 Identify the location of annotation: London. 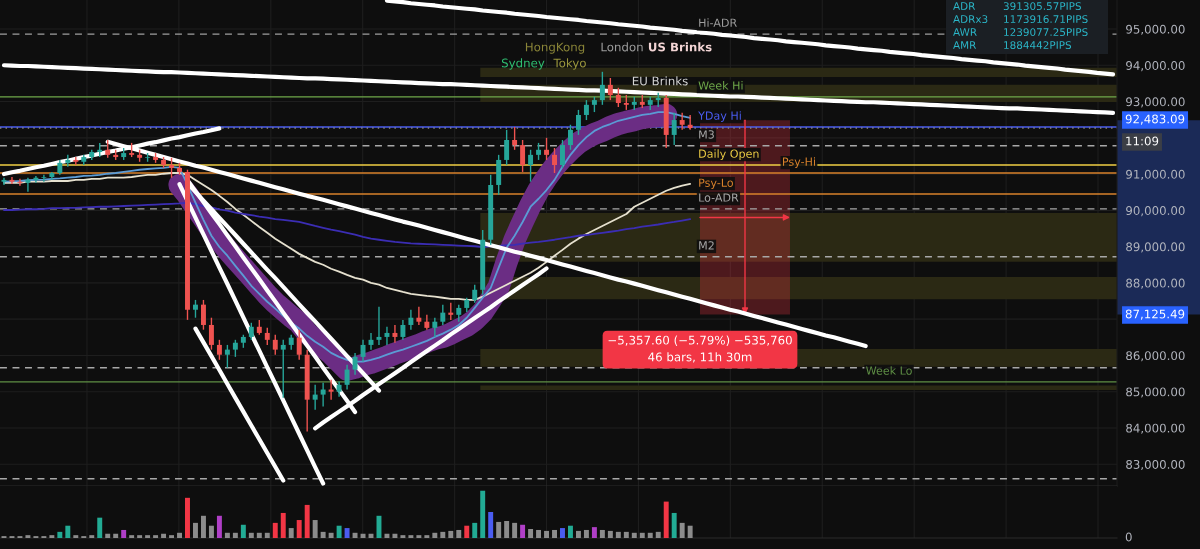
(622, 47).